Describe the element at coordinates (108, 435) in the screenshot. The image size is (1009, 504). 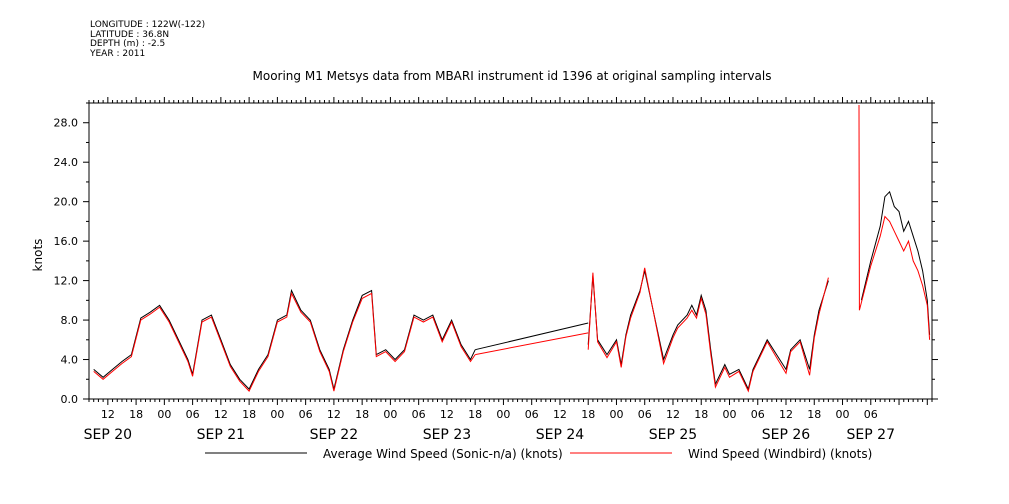
I see `x-day-label: SEP 20` at that location.